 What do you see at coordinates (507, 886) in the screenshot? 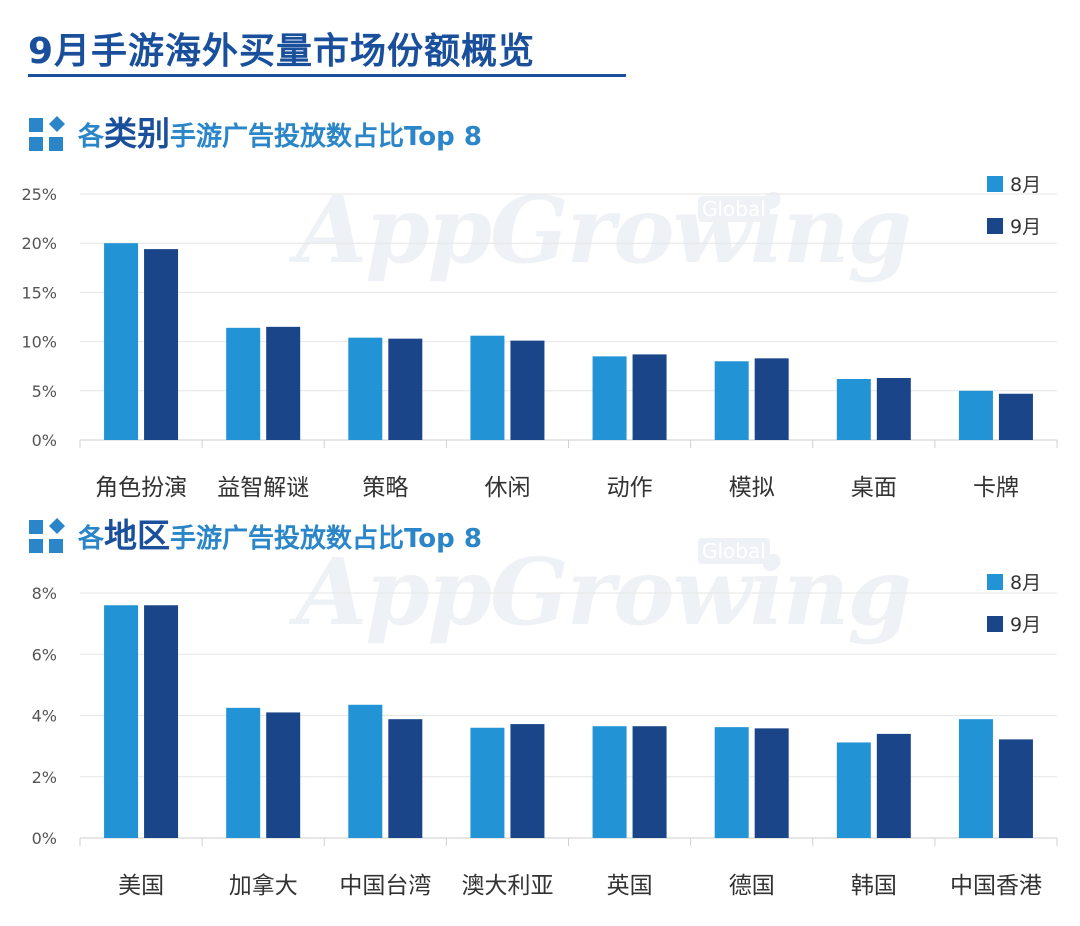
I see `x-tick-label: 澳大利亚` at bounding box center [507, 886].